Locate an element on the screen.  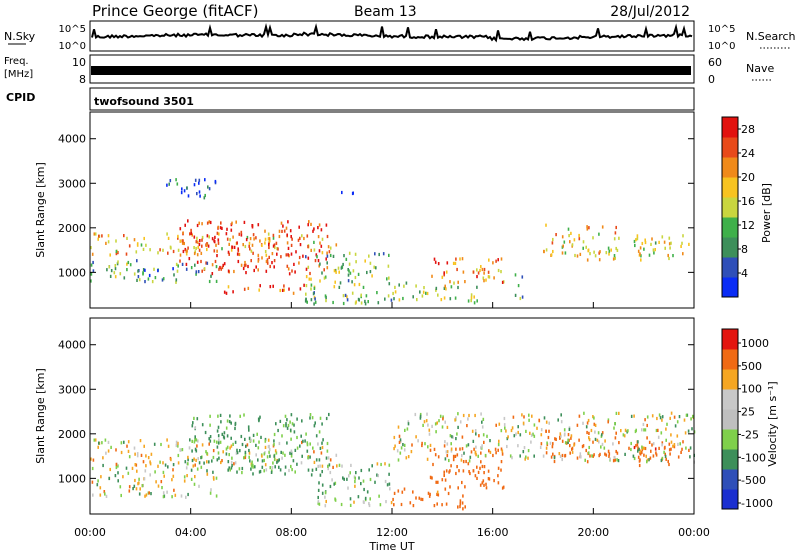
velocity-colorbar-tick-label: -1000 is located at coordinates (757, 503).